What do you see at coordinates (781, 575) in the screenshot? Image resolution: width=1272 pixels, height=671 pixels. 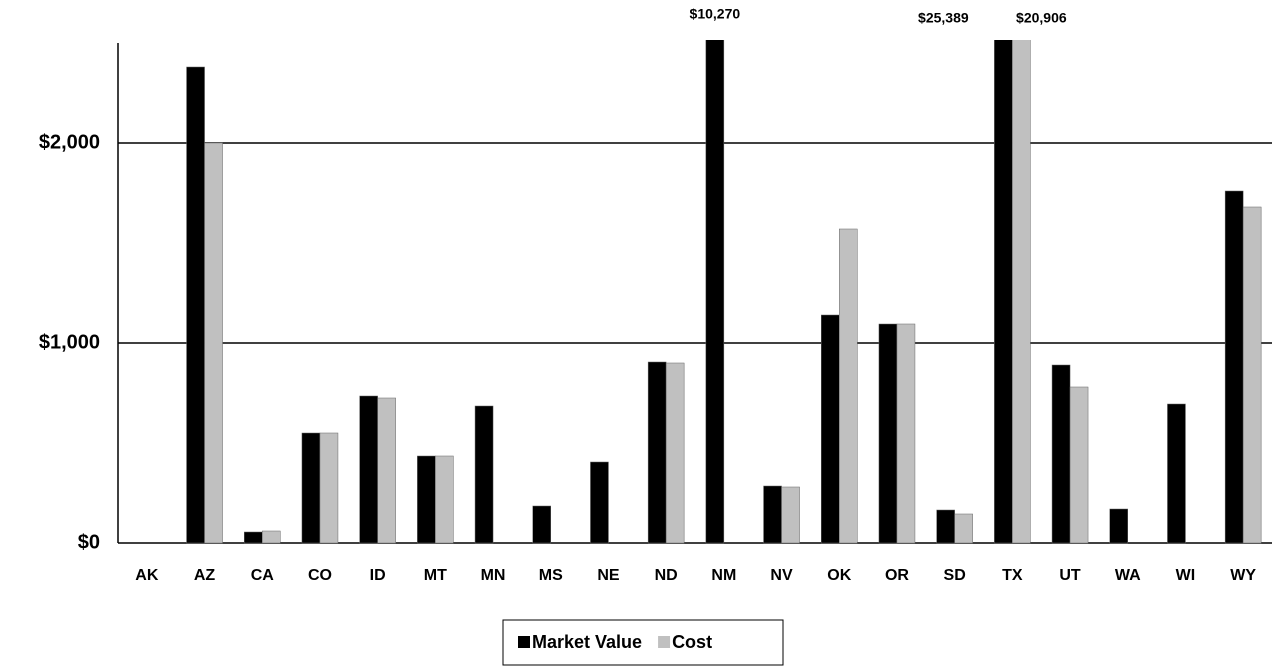 I see `x-tick-label: NV` at bounding box center [781, 575].